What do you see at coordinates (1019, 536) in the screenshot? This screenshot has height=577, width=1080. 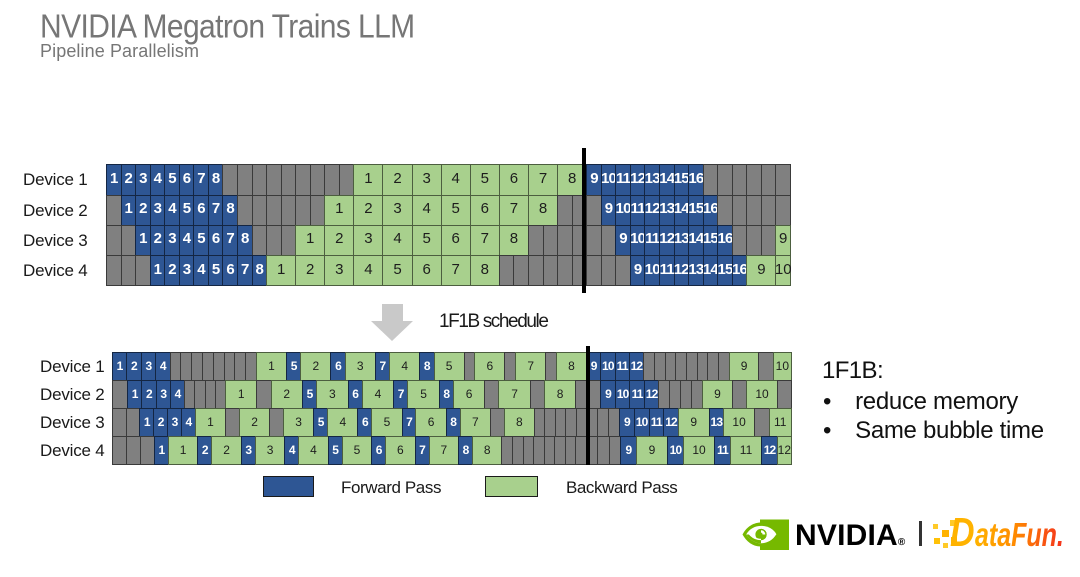 I see `svg-text: ataFun.` at bounding box center [1019, 536].